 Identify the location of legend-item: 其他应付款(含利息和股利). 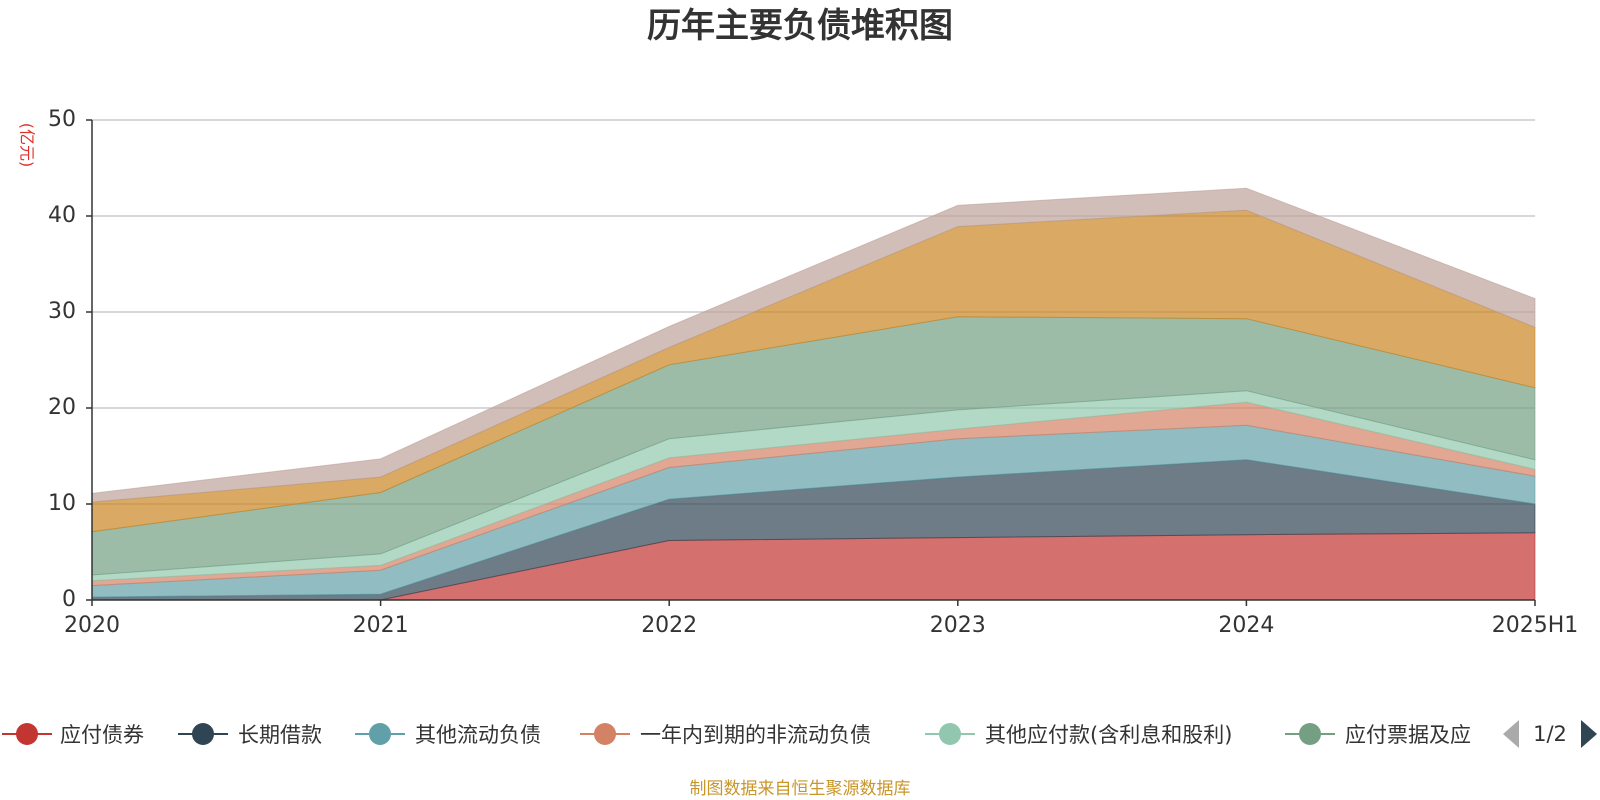
(1078, 735).